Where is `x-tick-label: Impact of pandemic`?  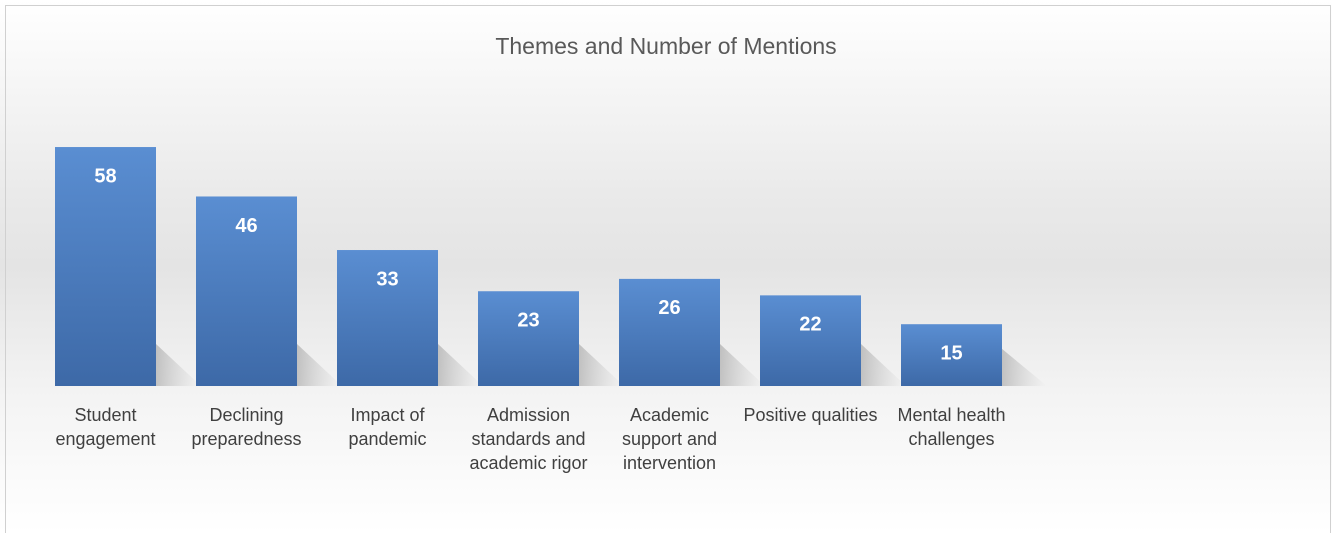
x-tick-label: Impact of pandemic is located at coordinates (387, 427).